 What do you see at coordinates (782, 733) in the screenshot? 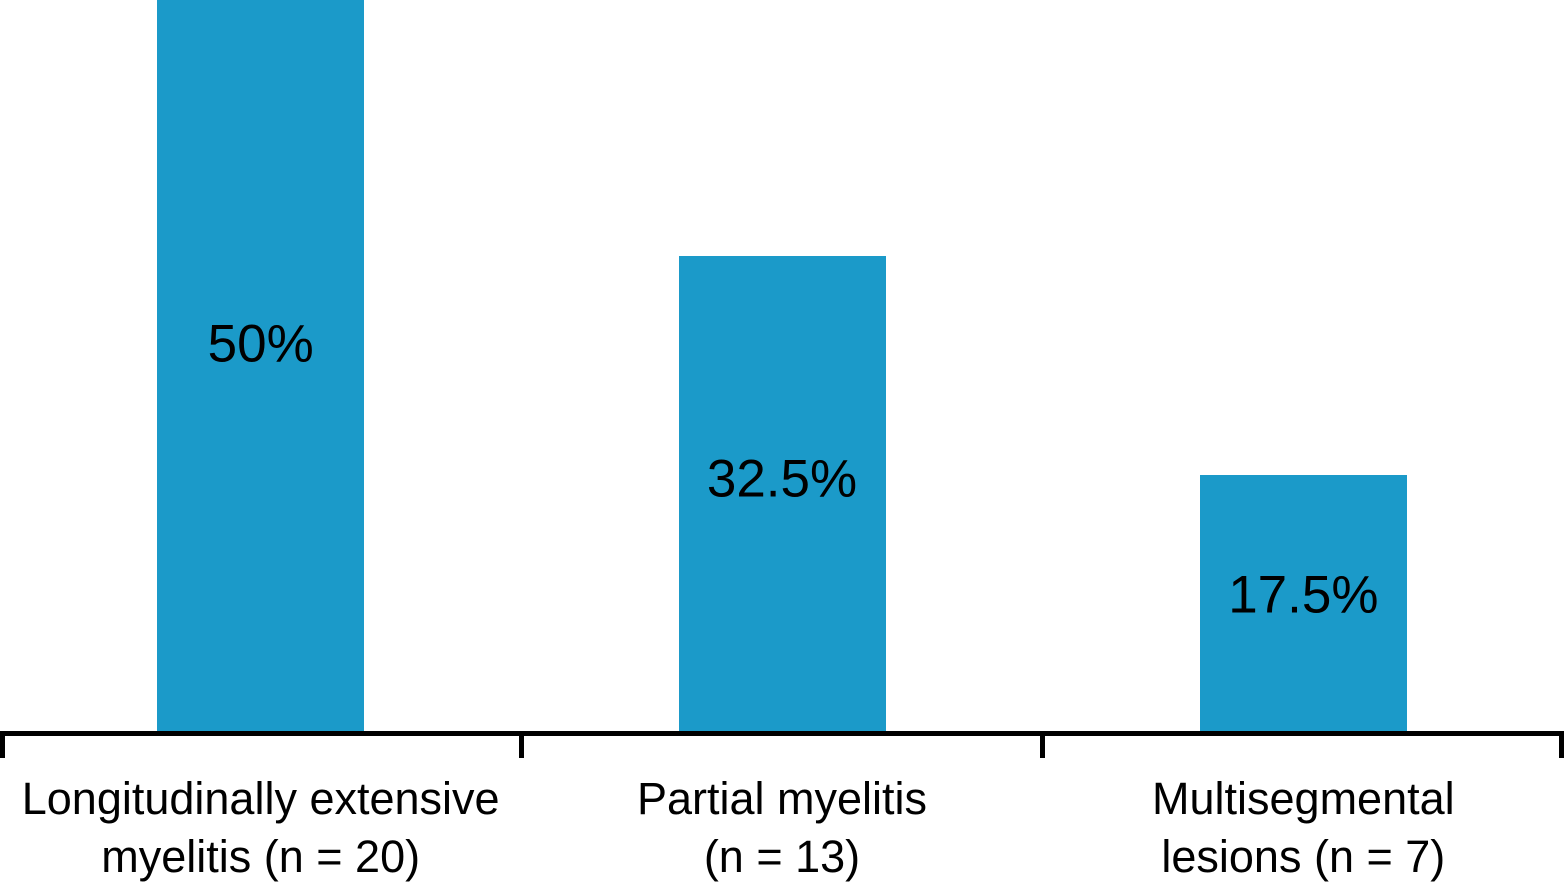
I see `x-axis-line` at bounding box center [782, 733].